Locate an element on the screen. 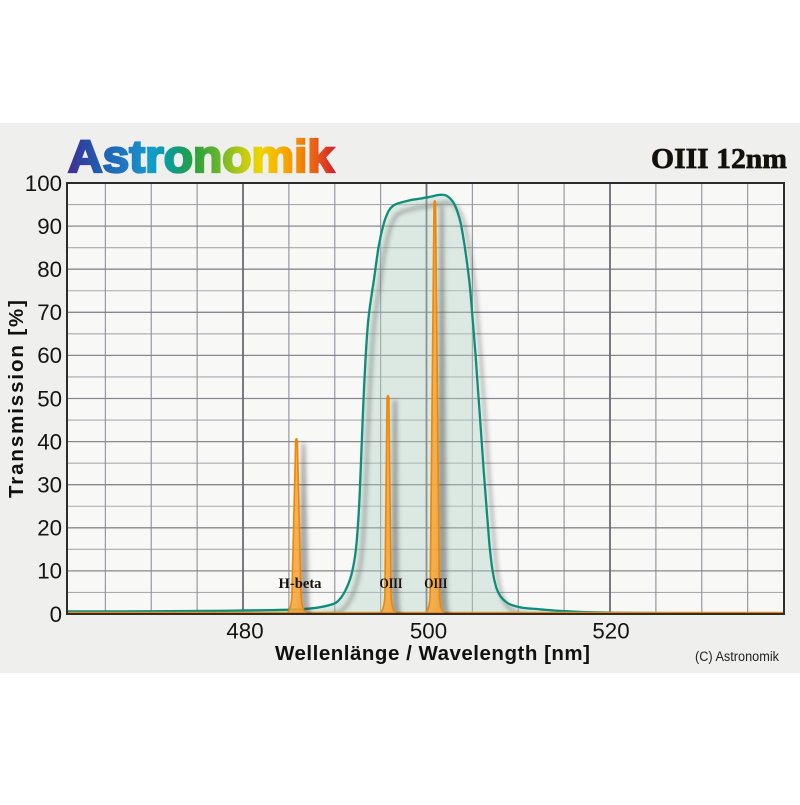 The image size is (800, 805). svg-text: 30 is located at coordinates (49, 485).